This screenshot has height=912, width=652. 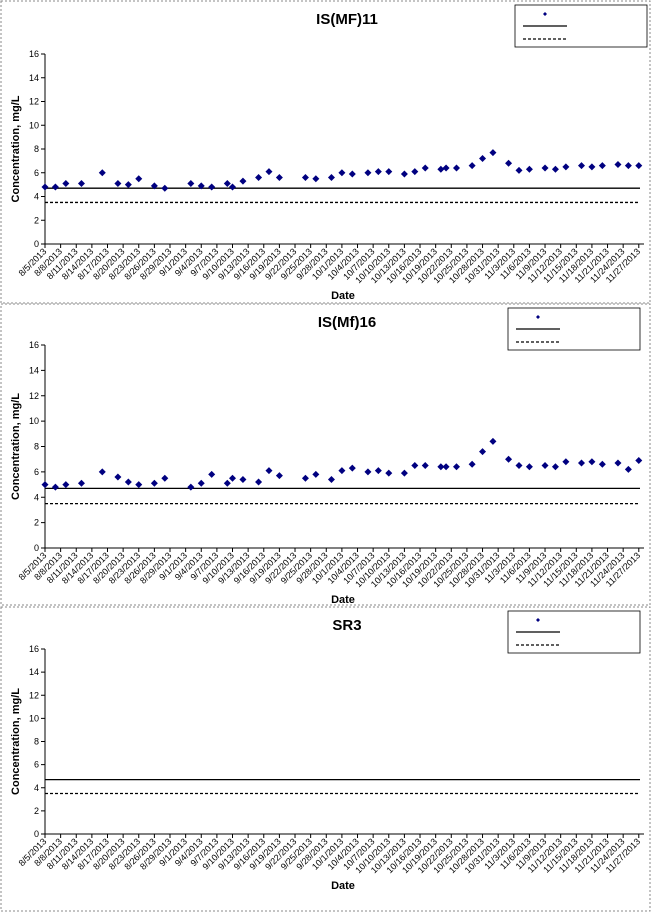 What do you see at coordinates (36, 811) in the screenshot?
I see `y-tick-label: 2` at bounding box center [36, 811].